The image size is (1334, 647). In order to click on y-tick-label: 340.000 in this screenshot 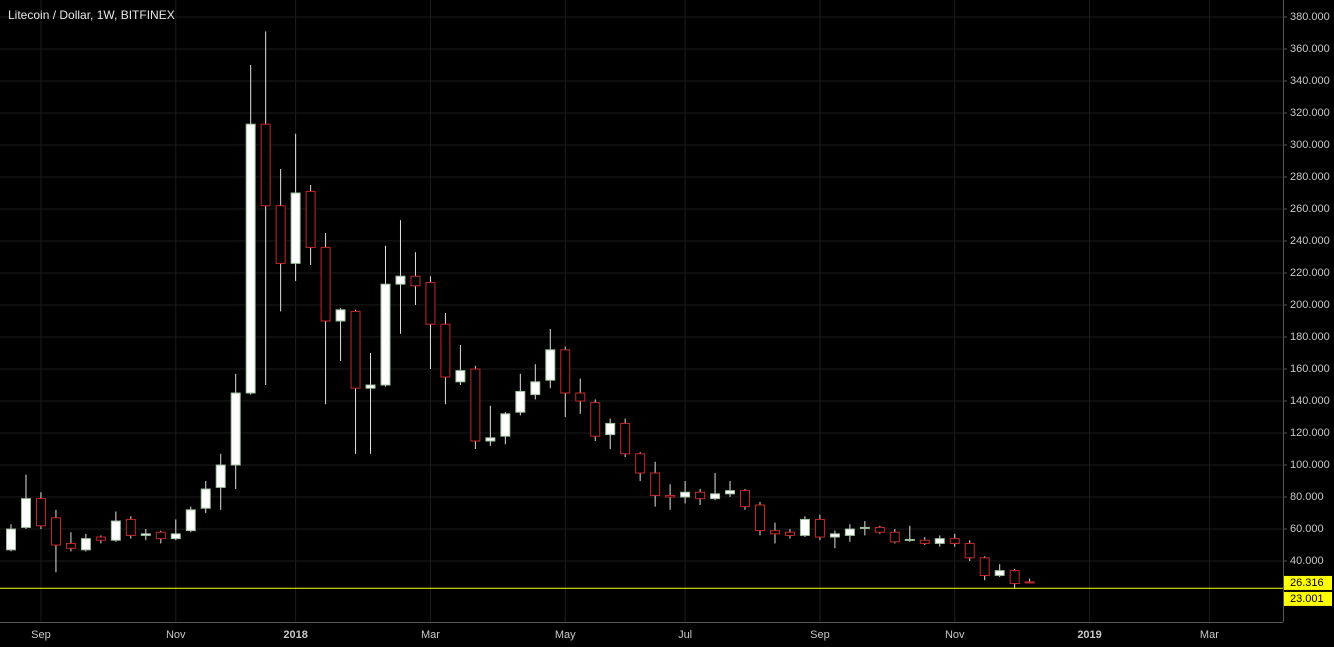, I will do `click(1310, 81)`.